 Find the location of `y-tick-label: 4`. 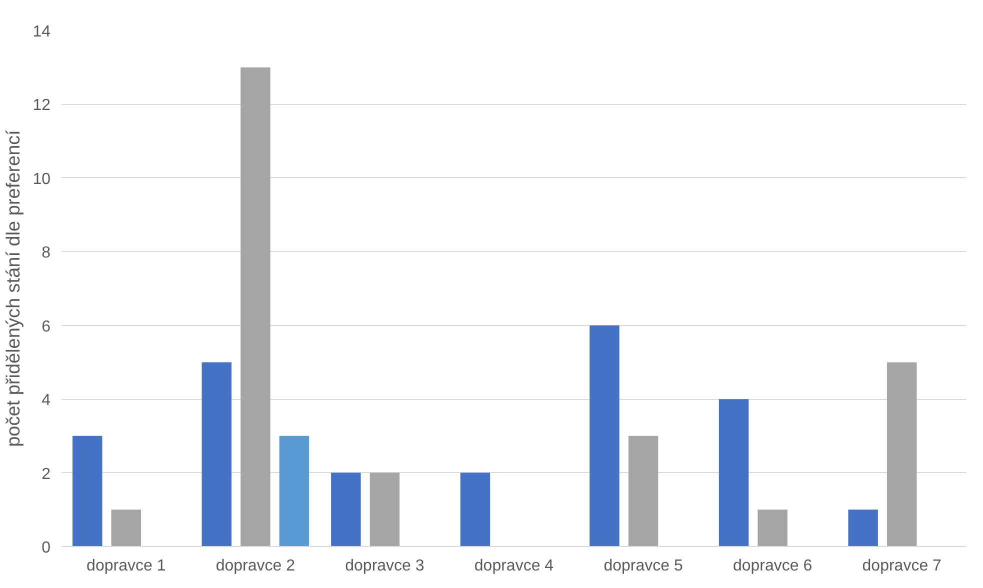

y-tick-label: 4 is located at coordinates (46, 401).